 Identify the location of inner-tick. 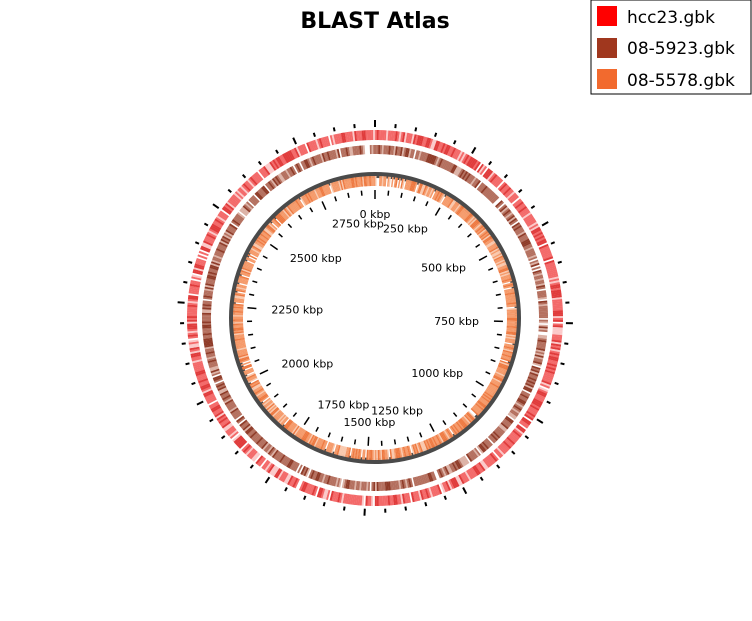
(317, 429).